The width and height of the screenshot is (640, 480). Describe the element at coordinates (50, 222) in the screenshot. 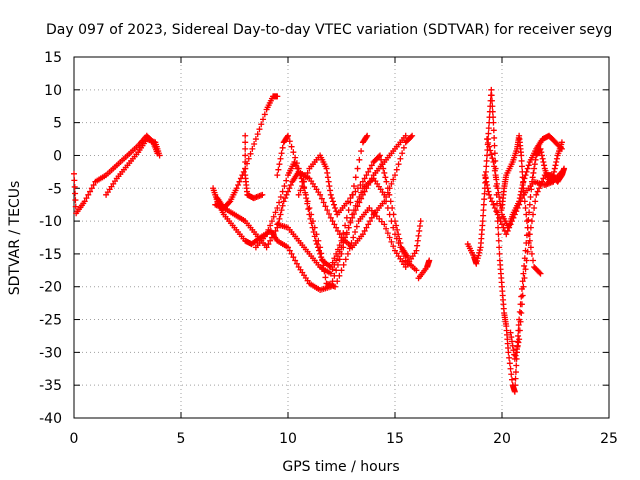

I see `y-tick-label: -10` at that location.